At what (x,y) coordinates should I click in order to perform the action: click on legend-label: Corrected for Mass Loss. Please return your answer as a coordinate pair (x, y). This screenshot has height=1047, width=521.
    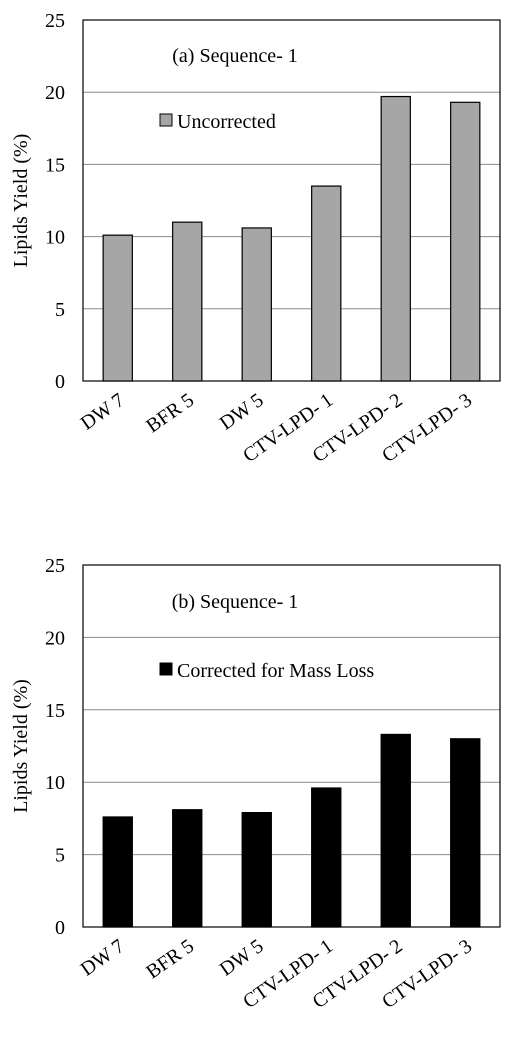
    Looking at the image, I should click on (275, 671).